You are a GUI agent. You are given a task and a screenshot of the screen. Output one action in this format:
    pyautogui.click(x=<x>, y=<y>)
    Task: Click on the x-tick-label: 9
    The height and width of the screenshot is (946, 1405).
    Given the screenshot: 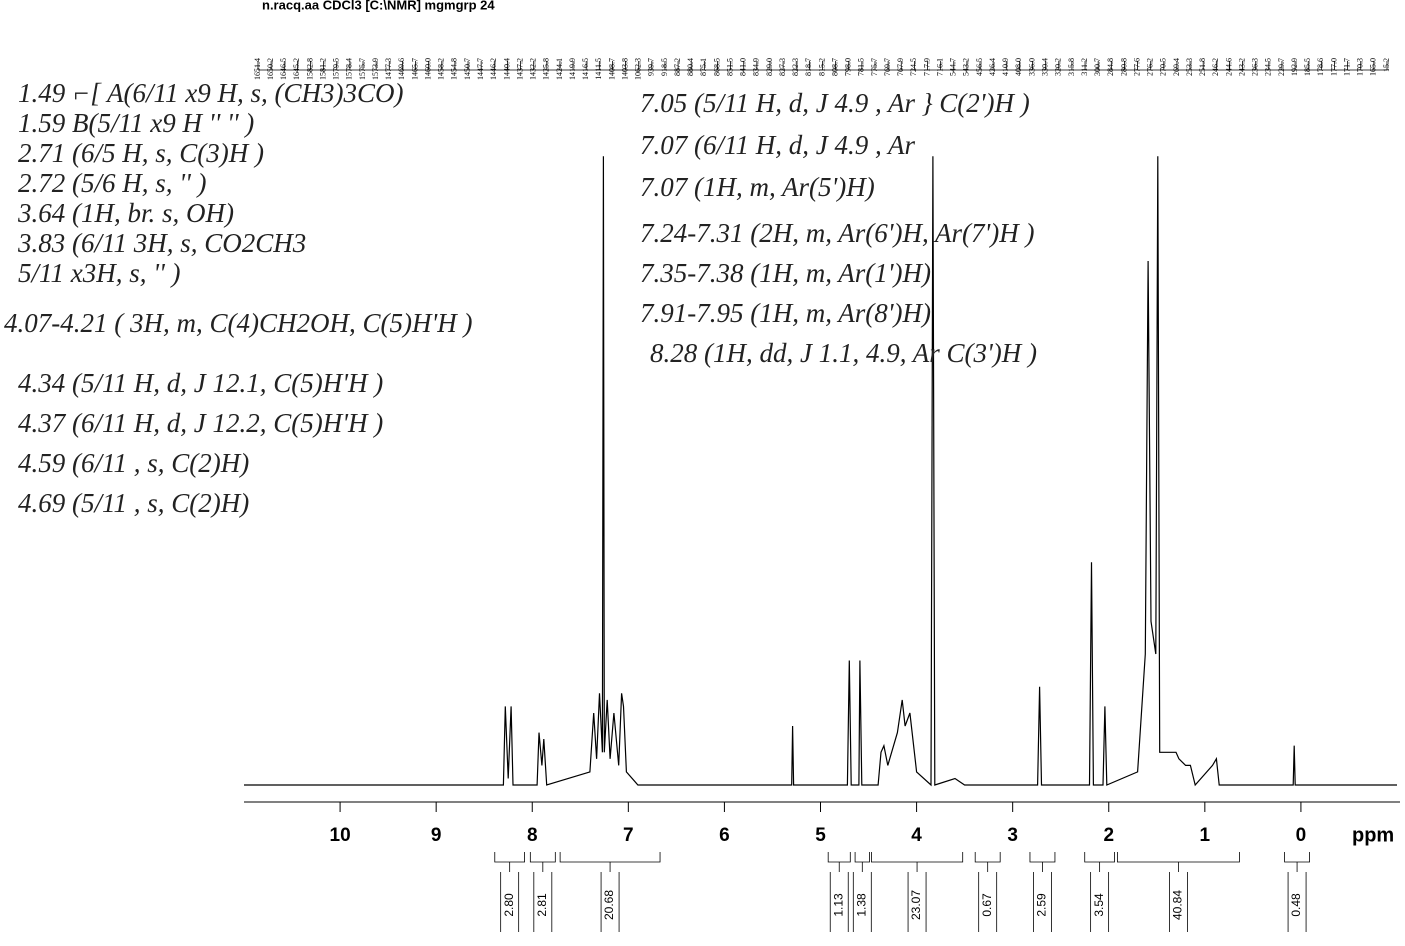 What is the action you would take?
    pyautogui.click(x=436, y=835)
    